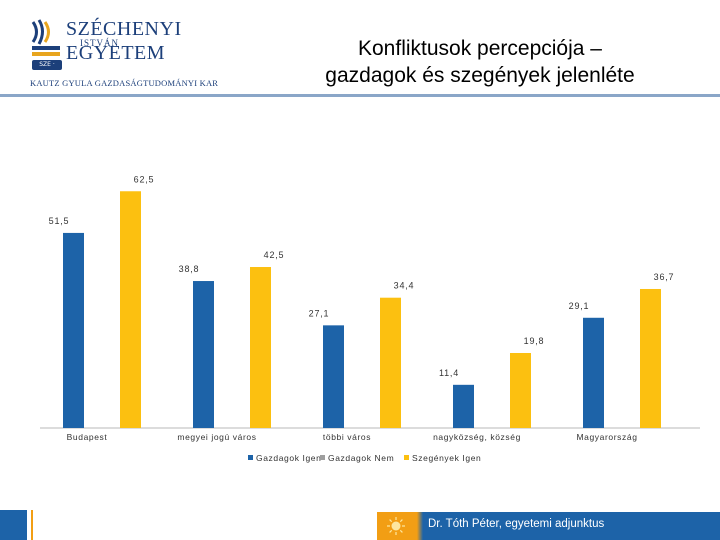 This screenshot has height=540, width=720. Describe the element at coordinates (288, 458) in the screenshot. I see `legend-label-0: Gazdagok Igen` at that location.